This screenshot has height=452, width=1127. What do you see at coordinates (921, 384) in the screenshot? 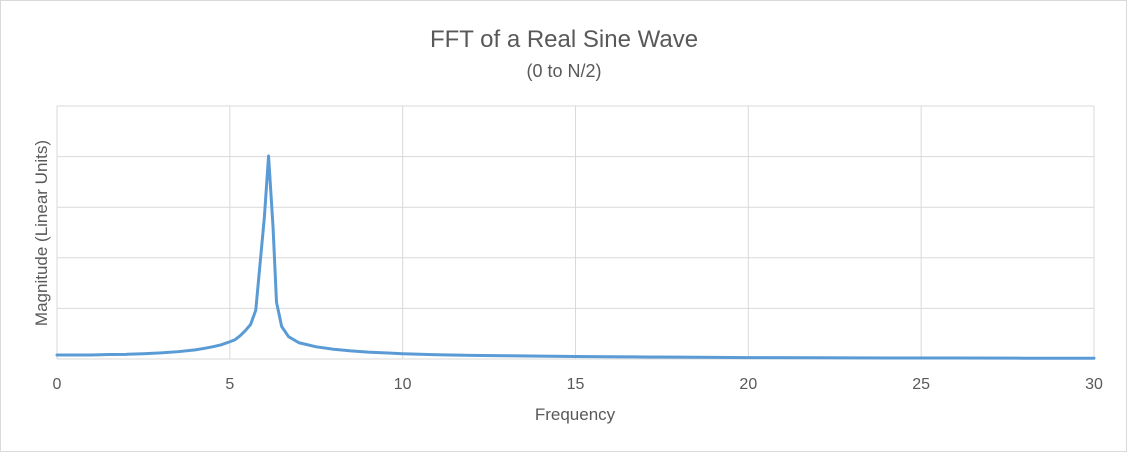
I see `x-tick-label: 25` at bounding box center [921, 384].